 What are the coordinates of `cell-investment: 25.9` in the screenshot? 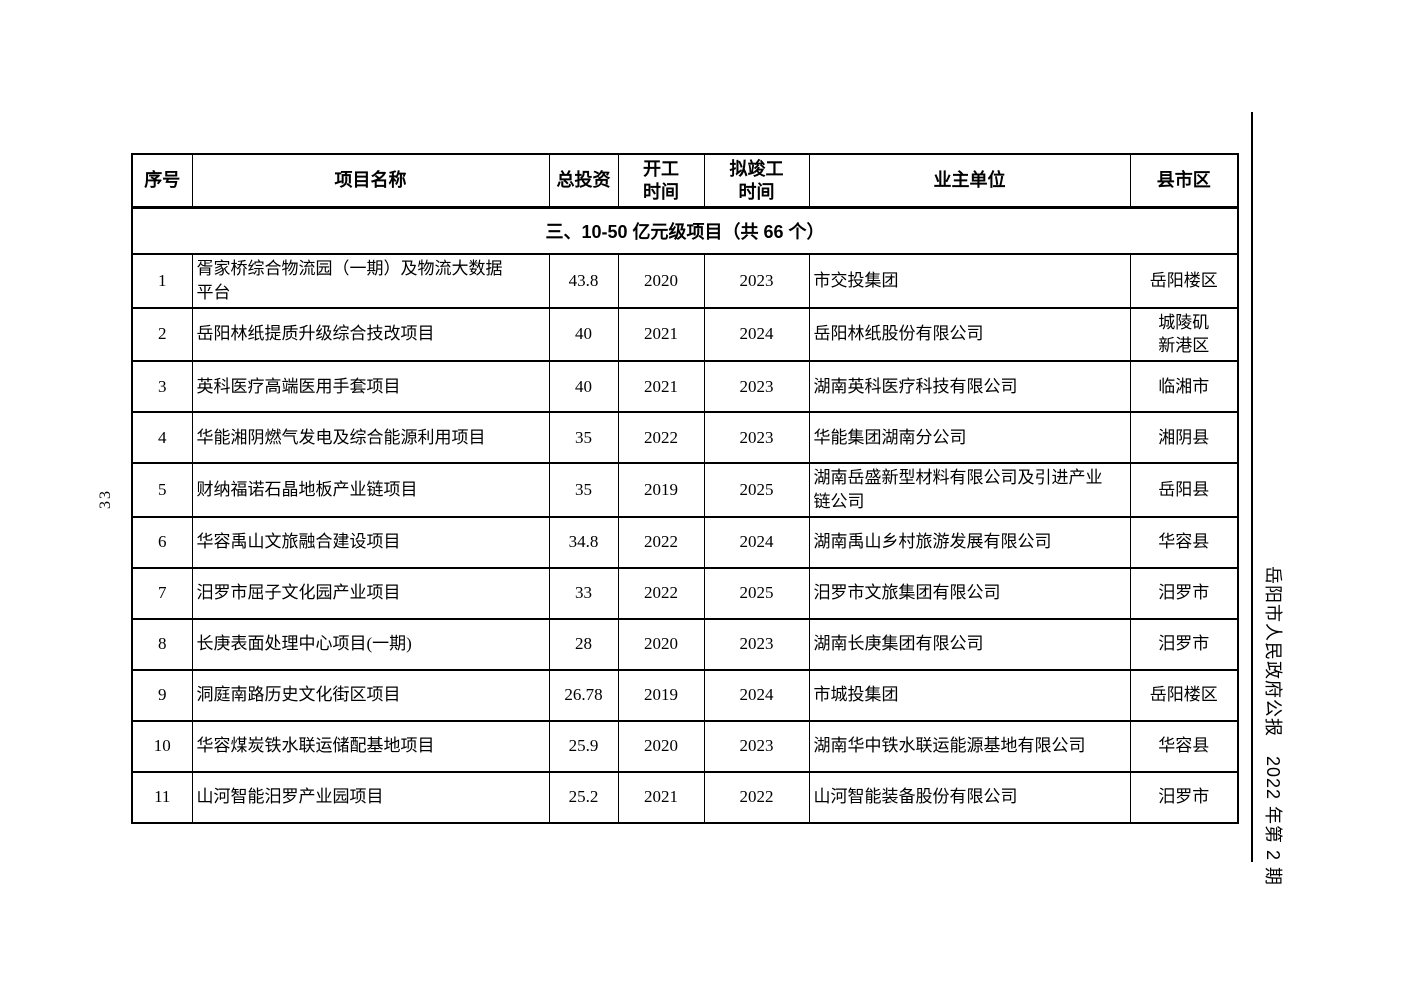 It's located at (583, 746).